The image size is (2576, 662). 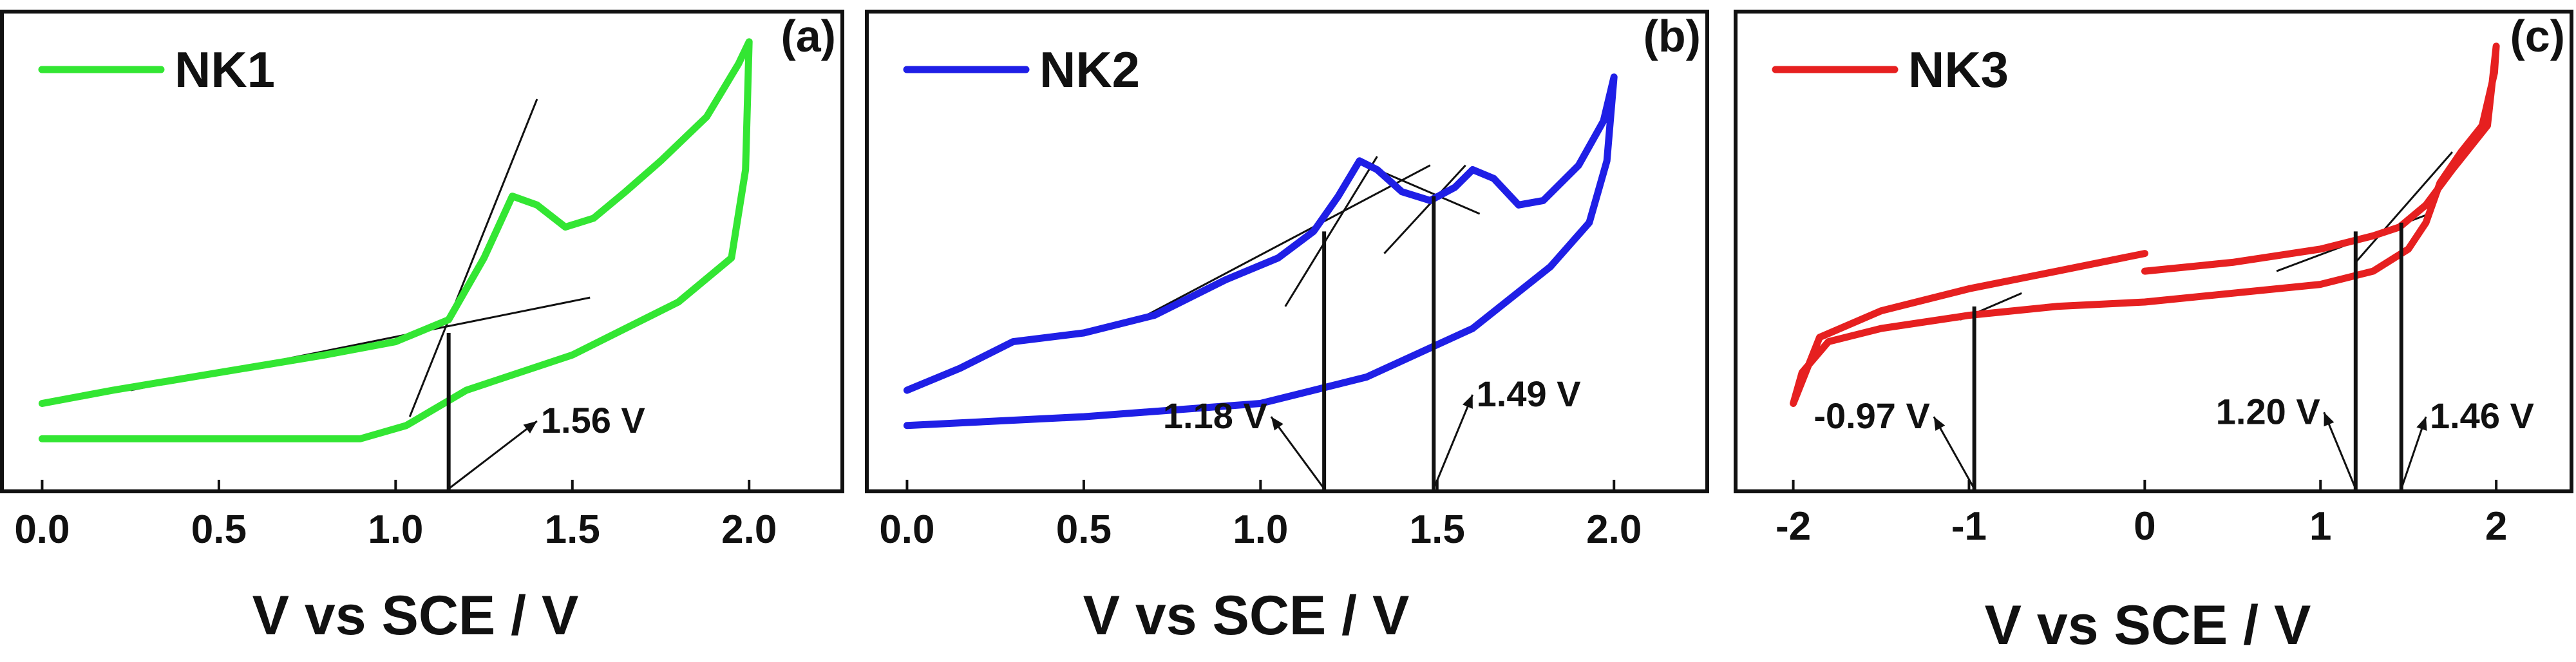 I want to click on x-tick-label: -1, so click(x=1969, y=526).